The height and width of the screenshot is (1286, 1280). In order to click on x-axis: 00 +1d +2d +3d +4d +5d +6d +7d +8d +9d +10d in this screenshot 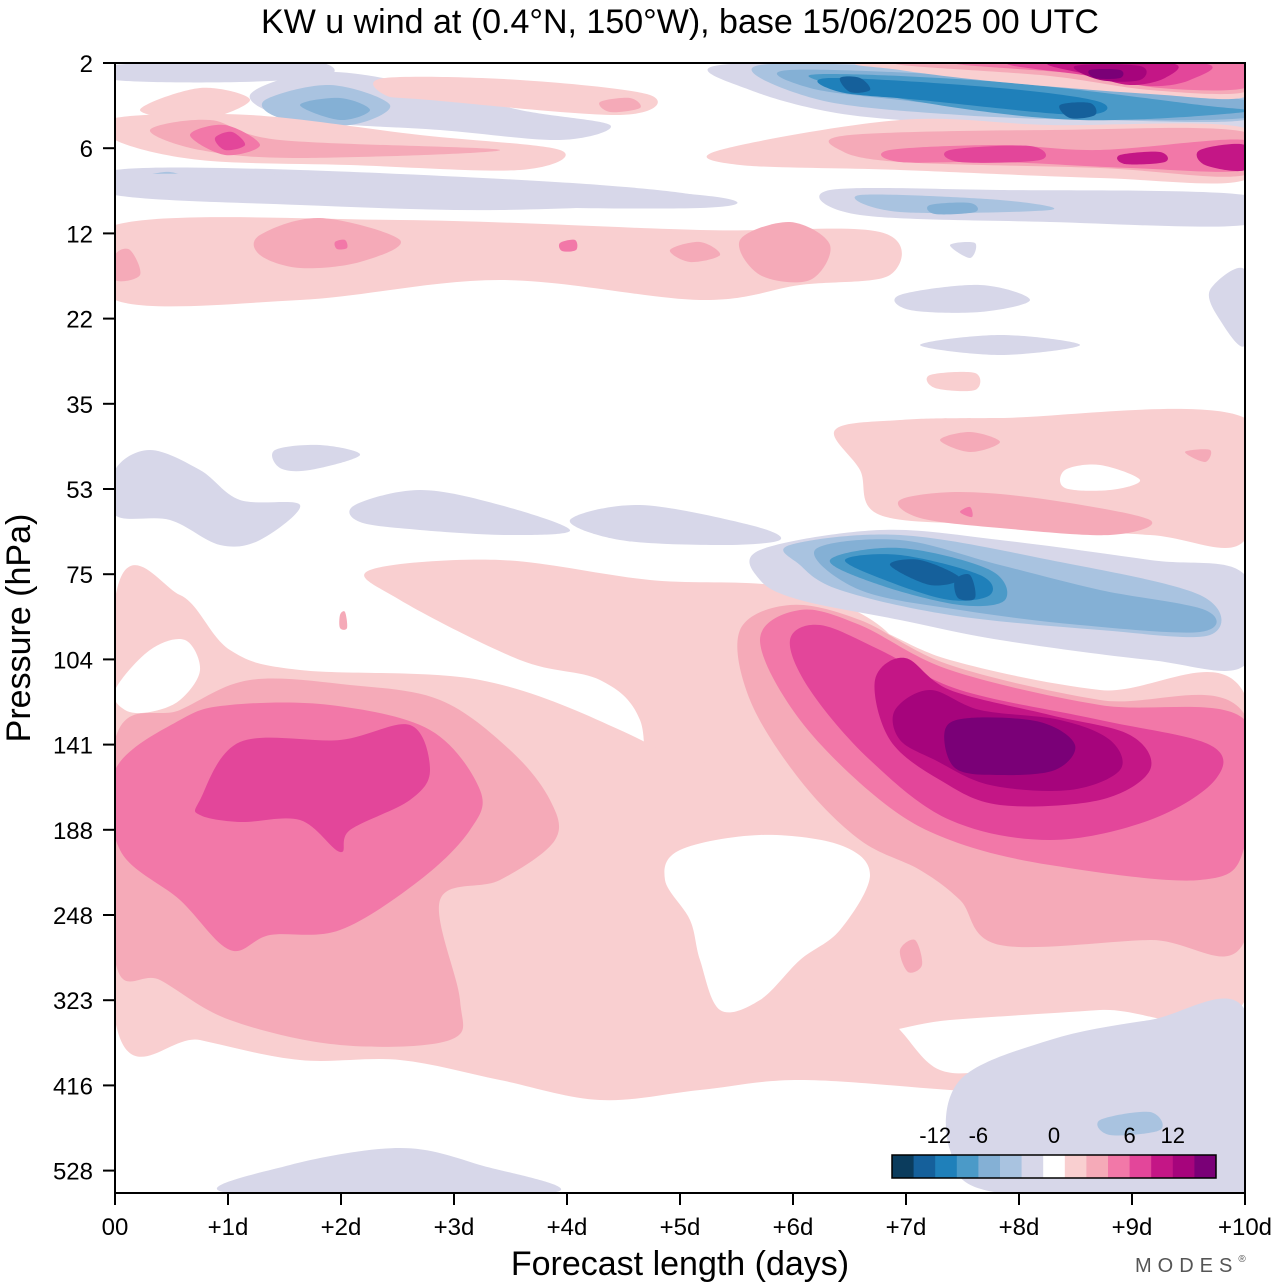, I will do `click(687, 1217)`.